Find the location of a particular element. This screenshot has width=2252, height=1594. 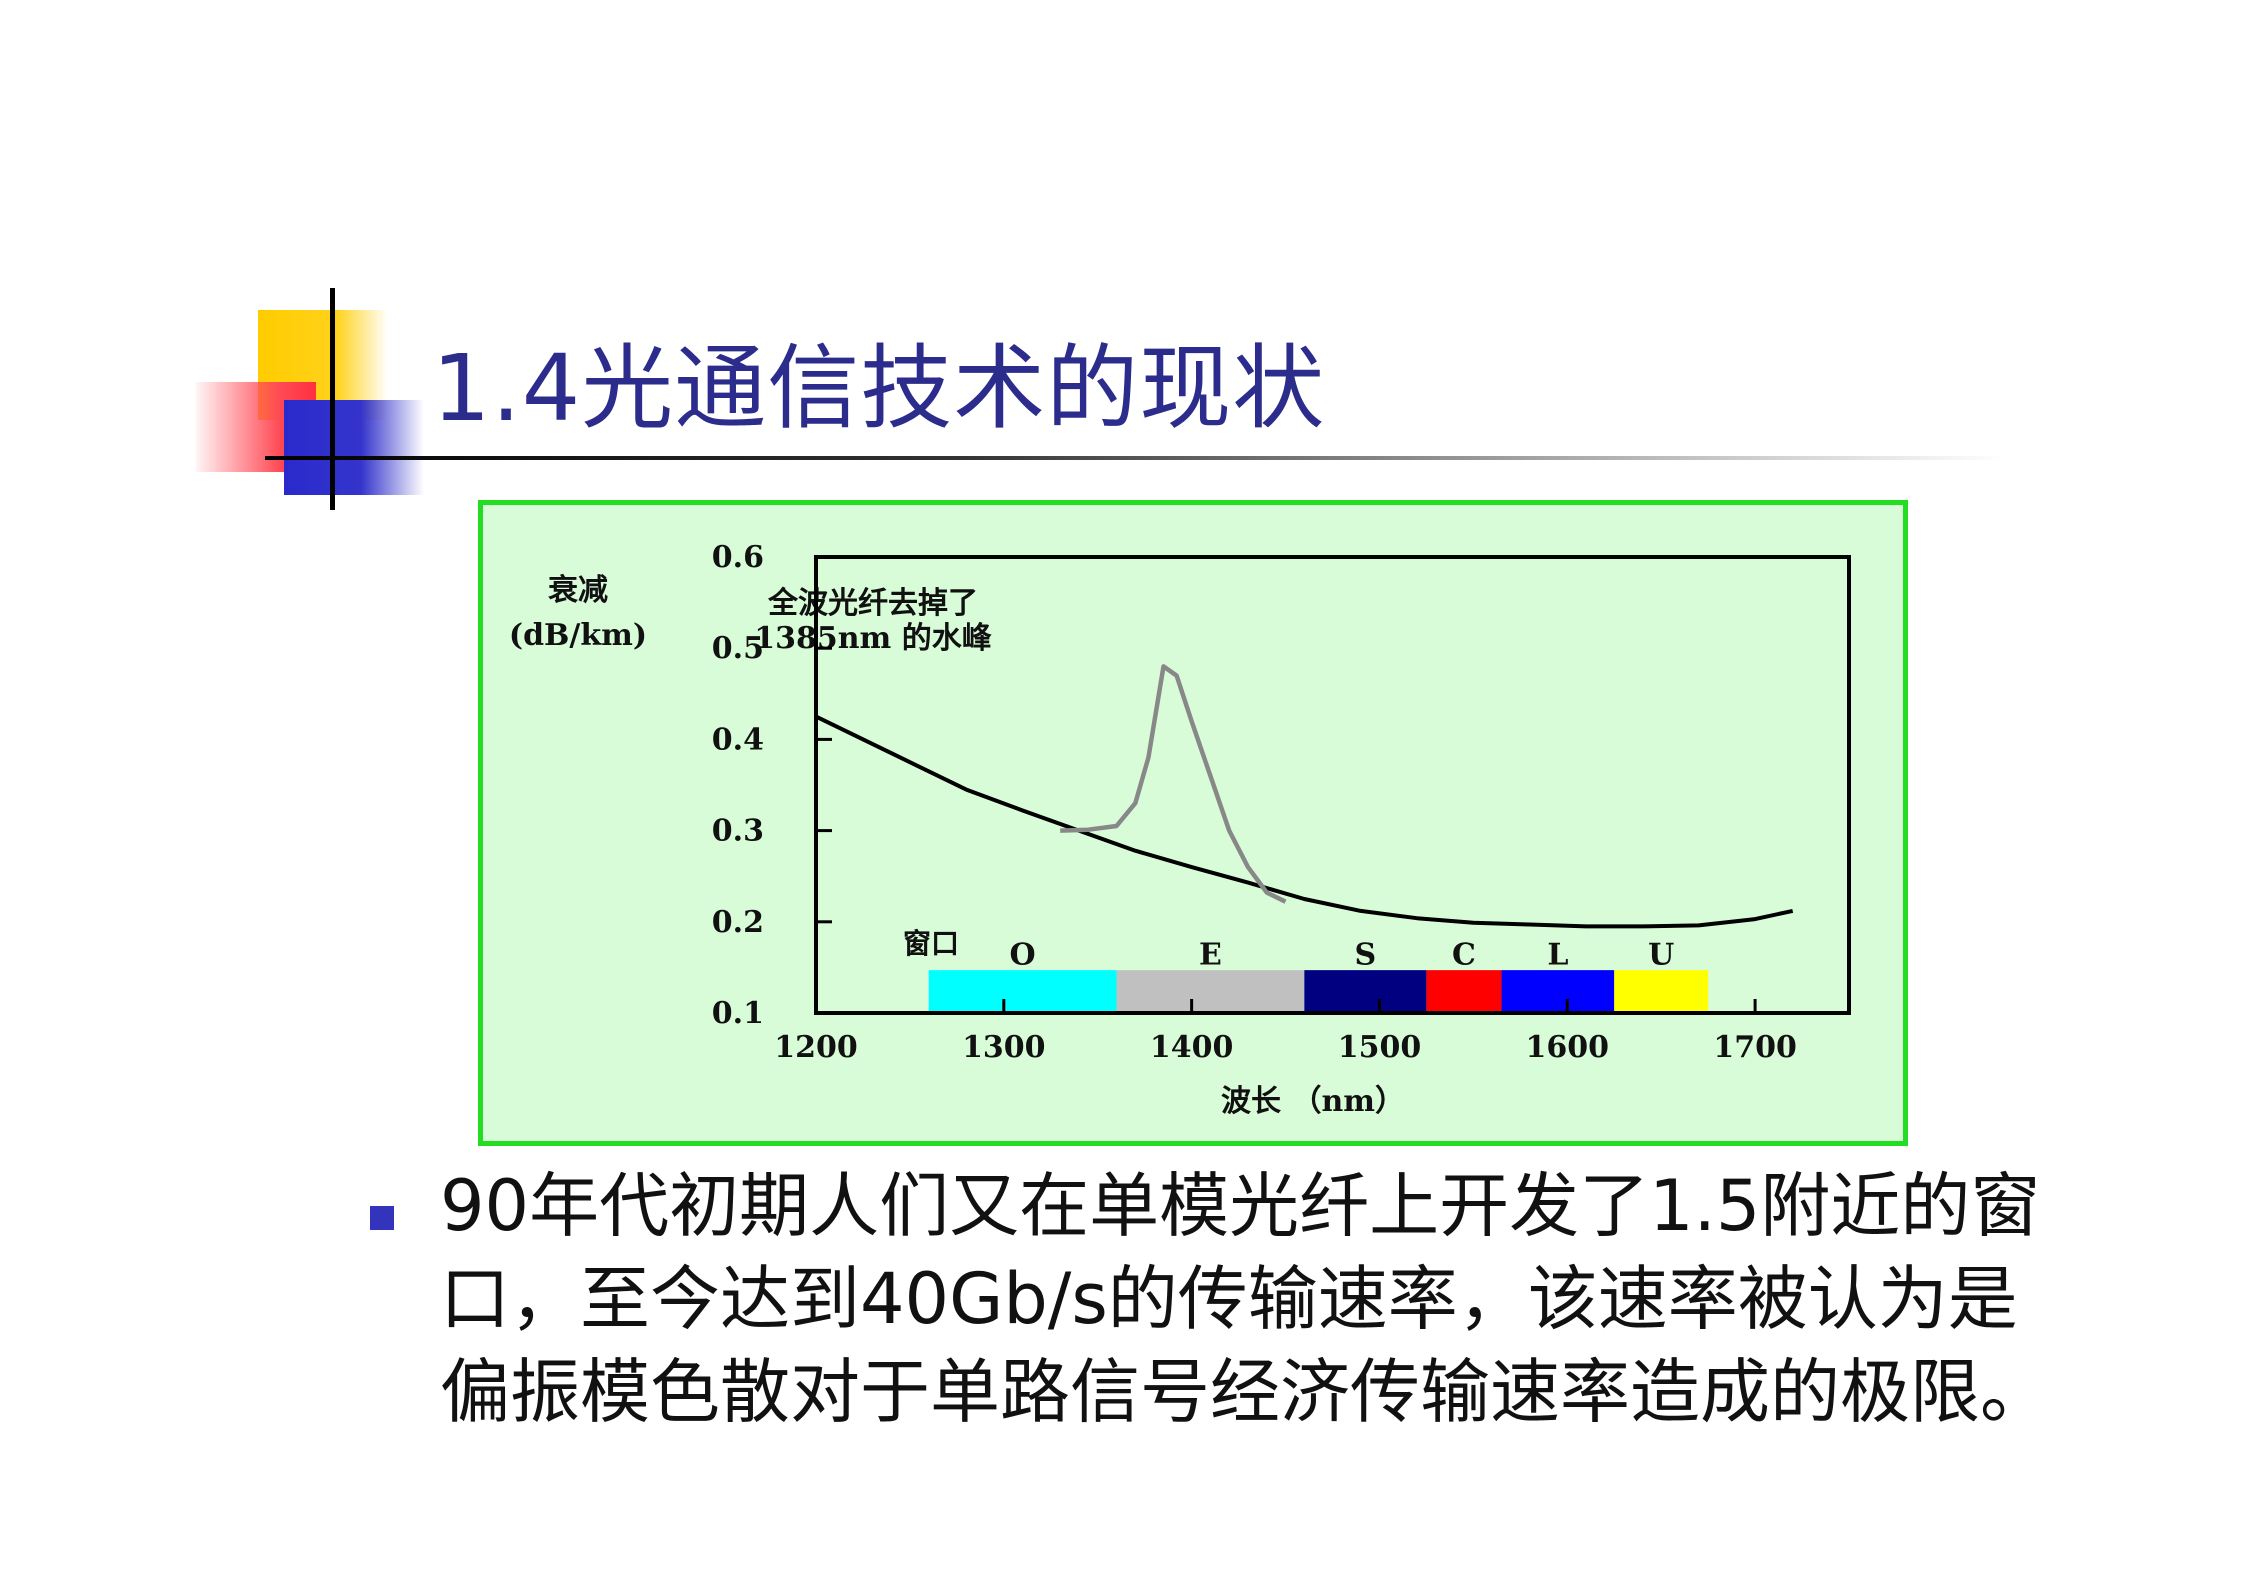

plot-frame is located at coordinates (1332, 785).